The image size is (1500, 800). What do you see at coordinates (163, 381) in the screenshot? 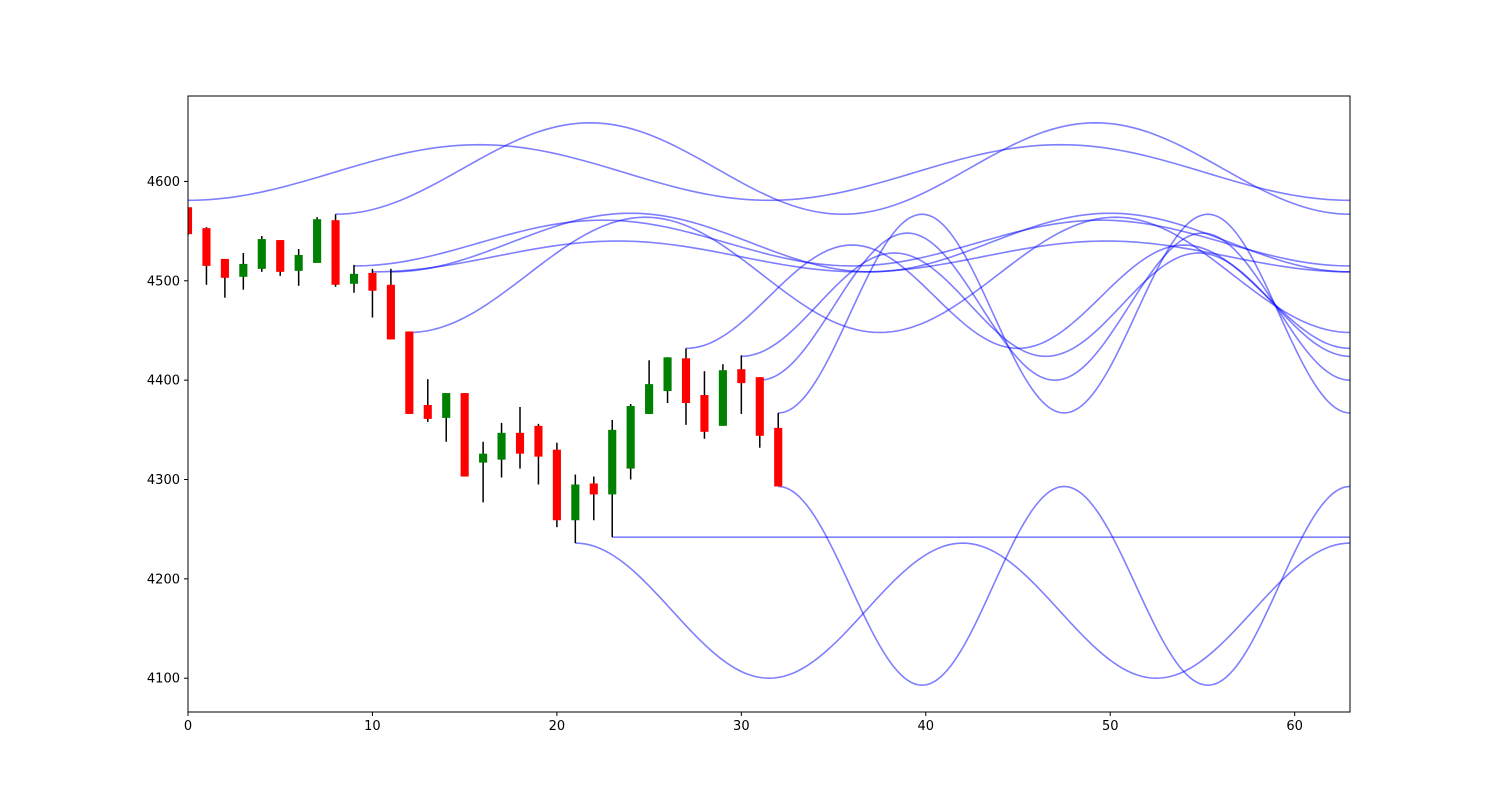
I see `y-tick-label: 4400` at bounding box center [163, 381].